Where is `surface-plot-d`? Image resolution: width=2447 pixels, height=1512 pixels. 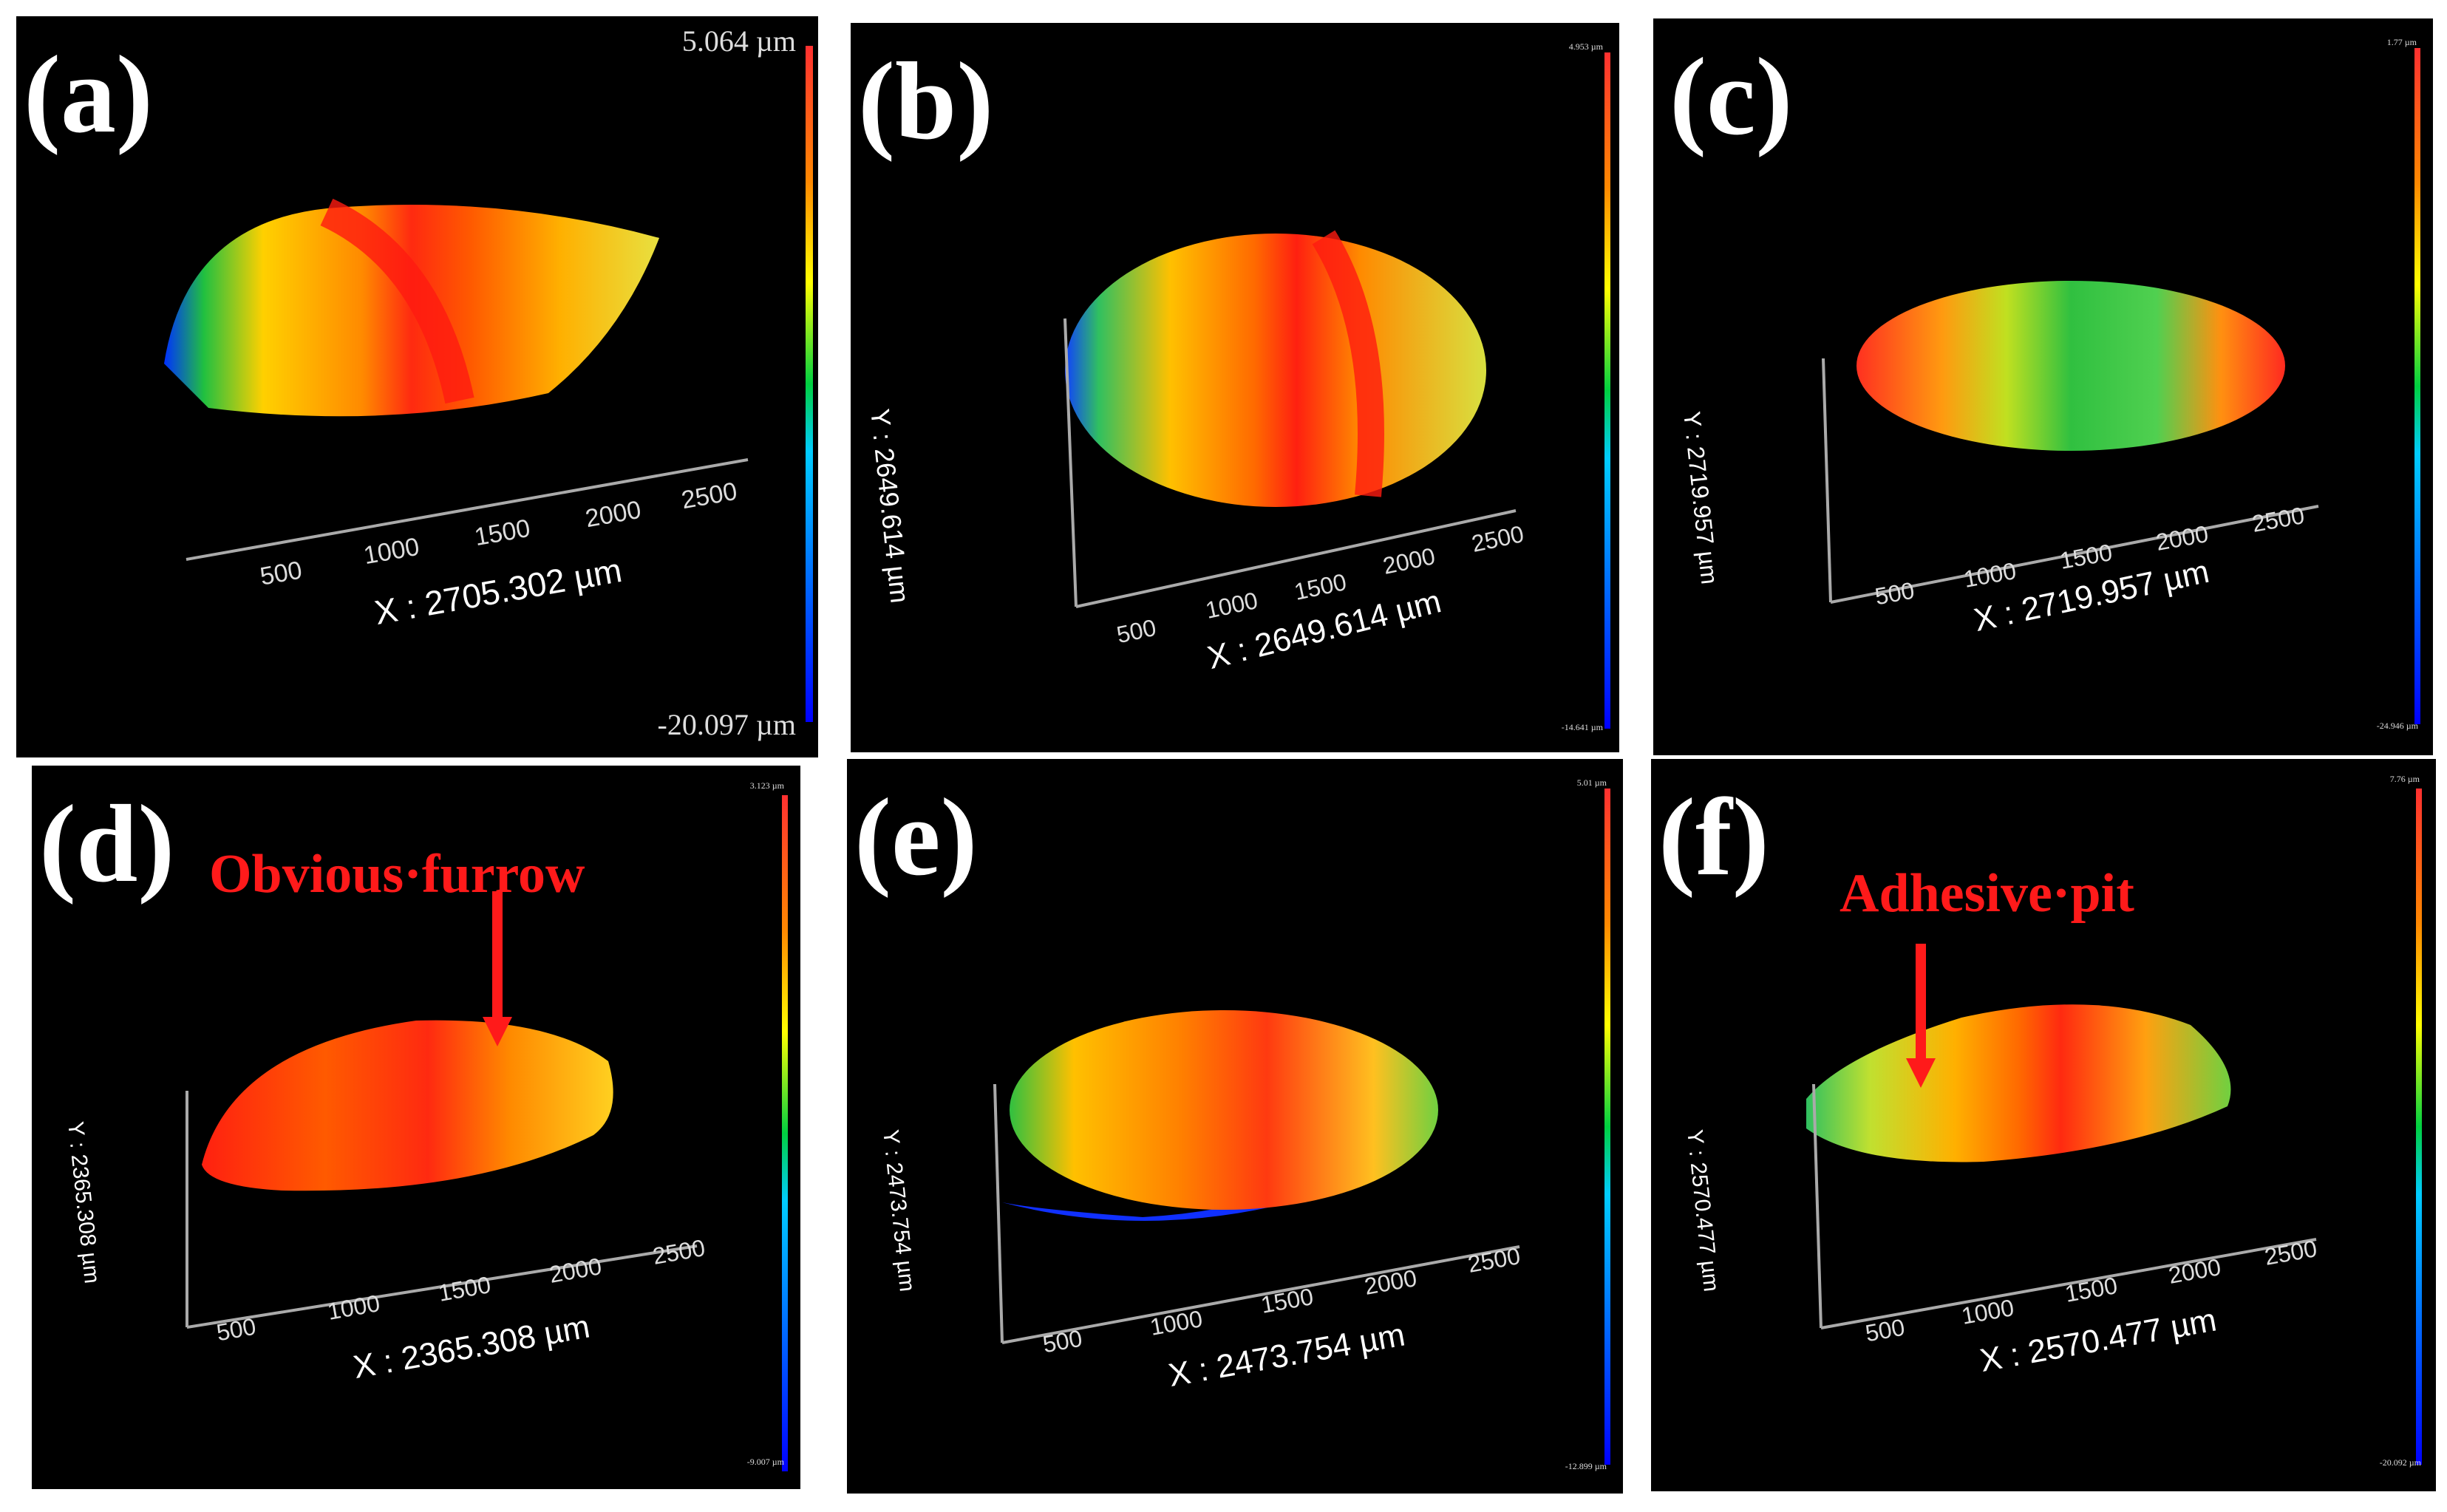
surface-plot-d is located at coordinates (487, 1133).